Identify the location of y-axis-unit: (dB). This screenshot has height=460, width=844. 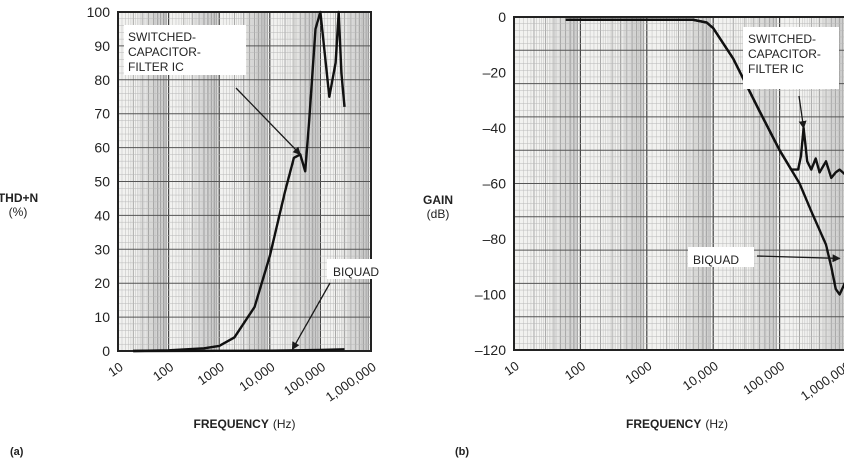
(438, 214).